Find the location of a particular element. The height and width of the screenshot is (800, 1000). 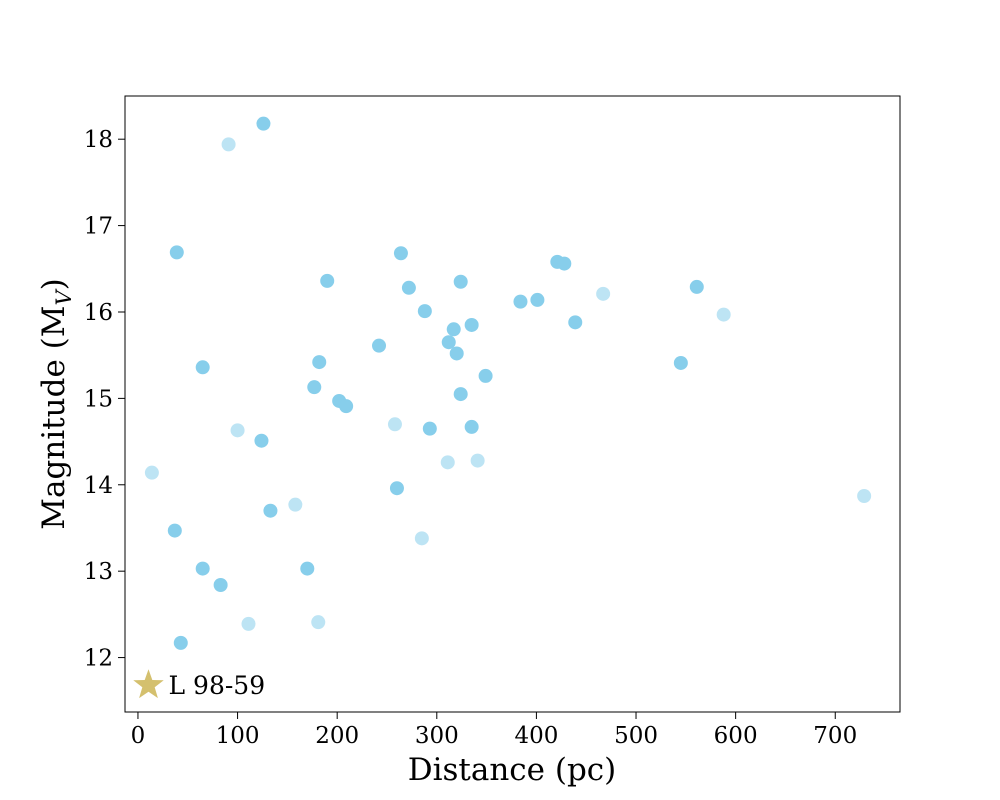

x-tick-label: 0 is located at coordinates (138, 736).